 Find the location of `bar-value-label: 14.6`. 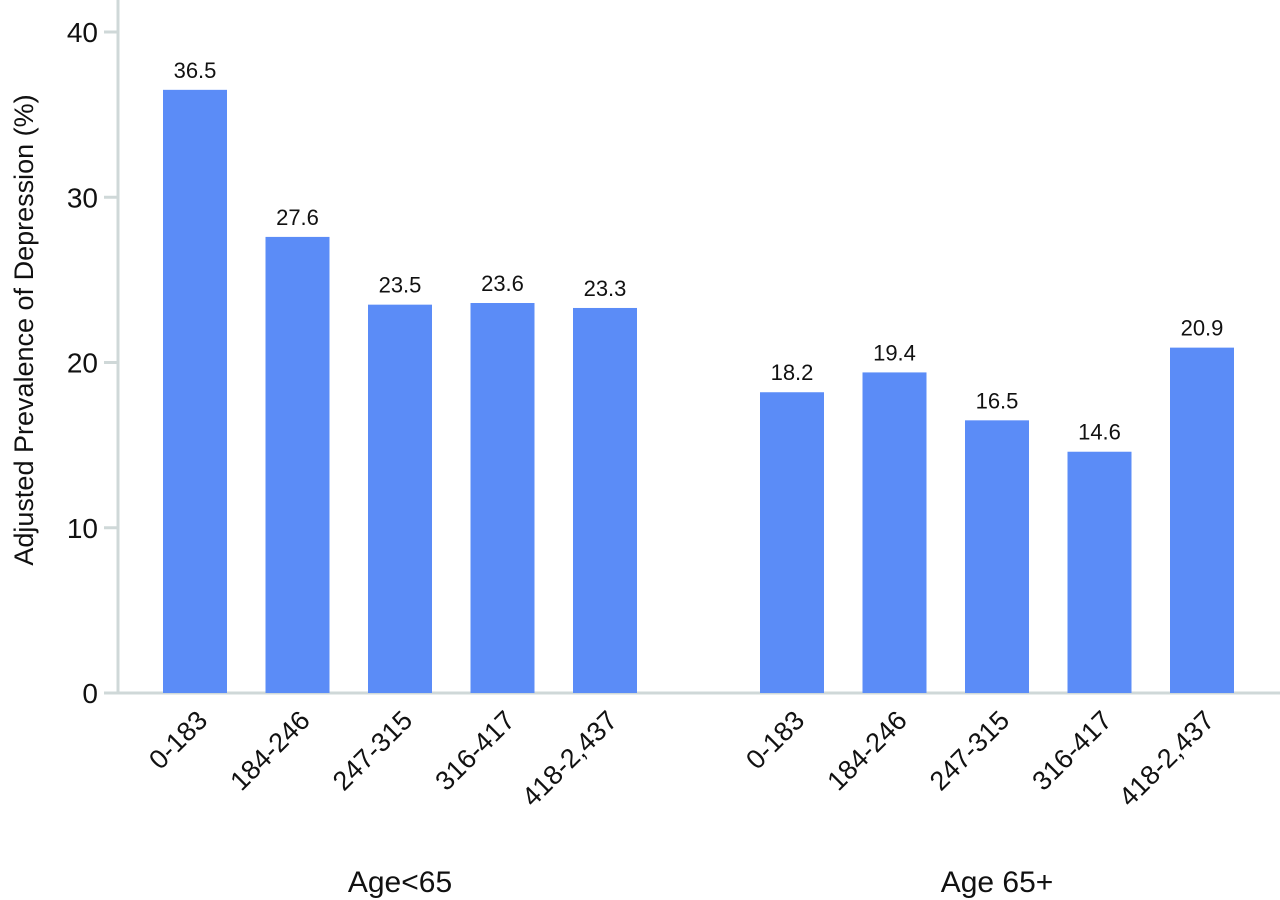

bar-value-label: 14.6 is located at coordinates (1099, 432).